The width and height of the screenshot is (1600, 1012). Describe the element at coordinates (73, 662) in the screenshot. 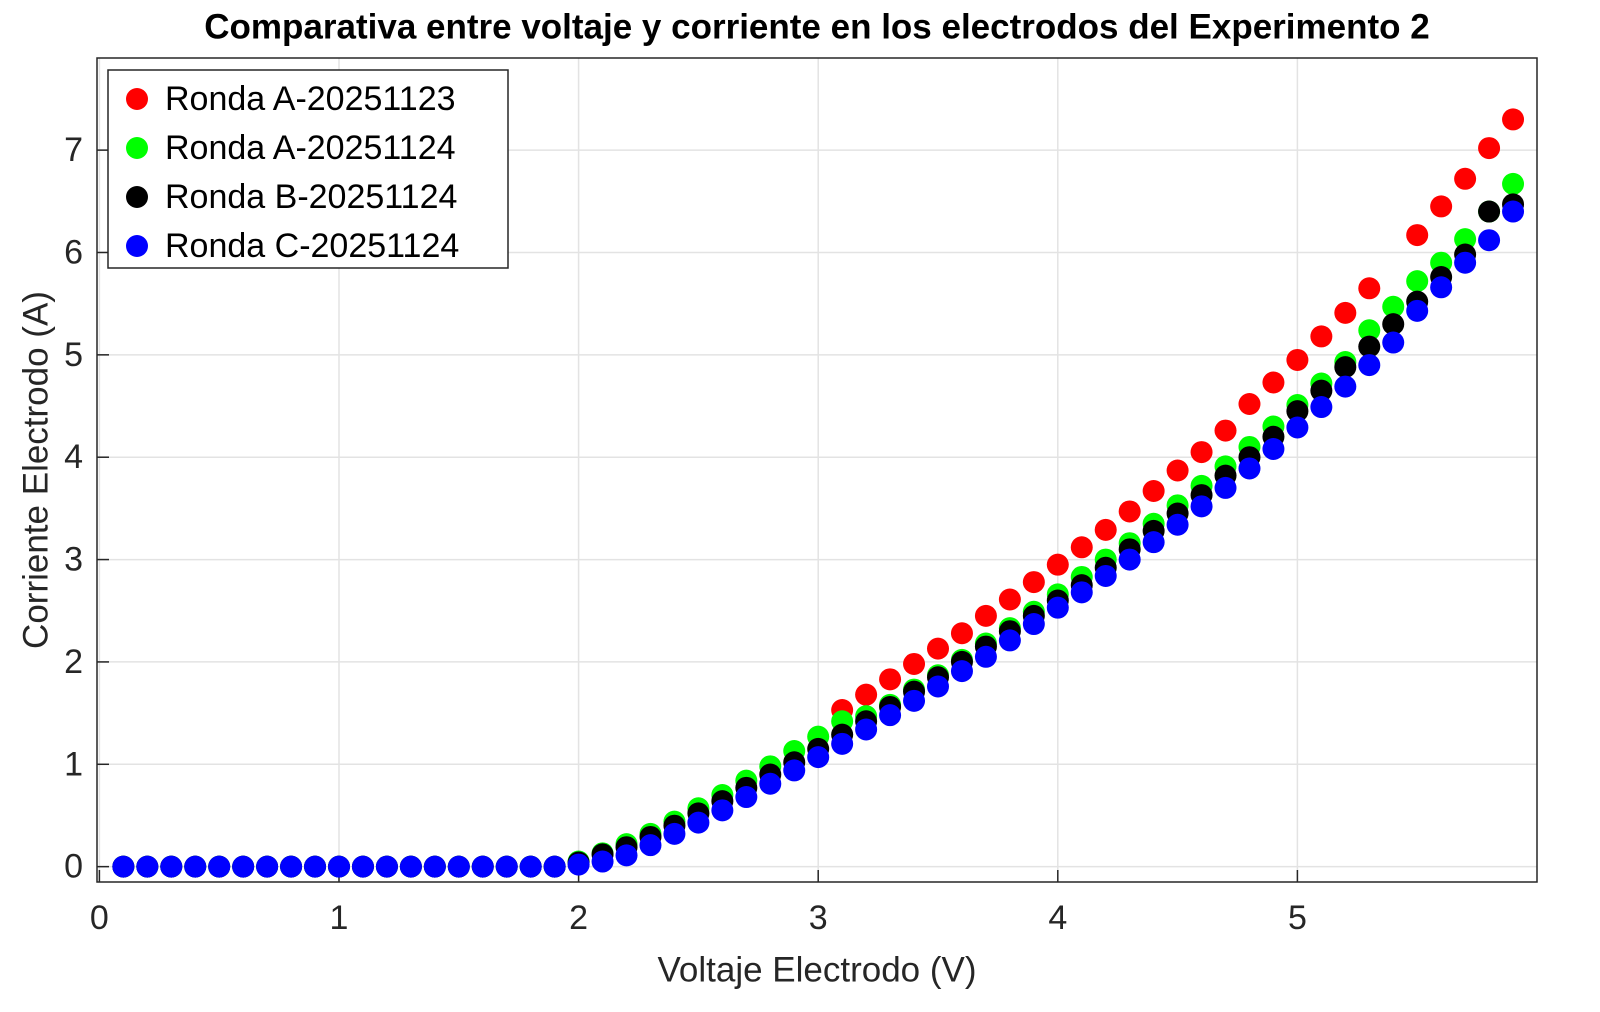

I see `y-tick-label: 2` at that location.